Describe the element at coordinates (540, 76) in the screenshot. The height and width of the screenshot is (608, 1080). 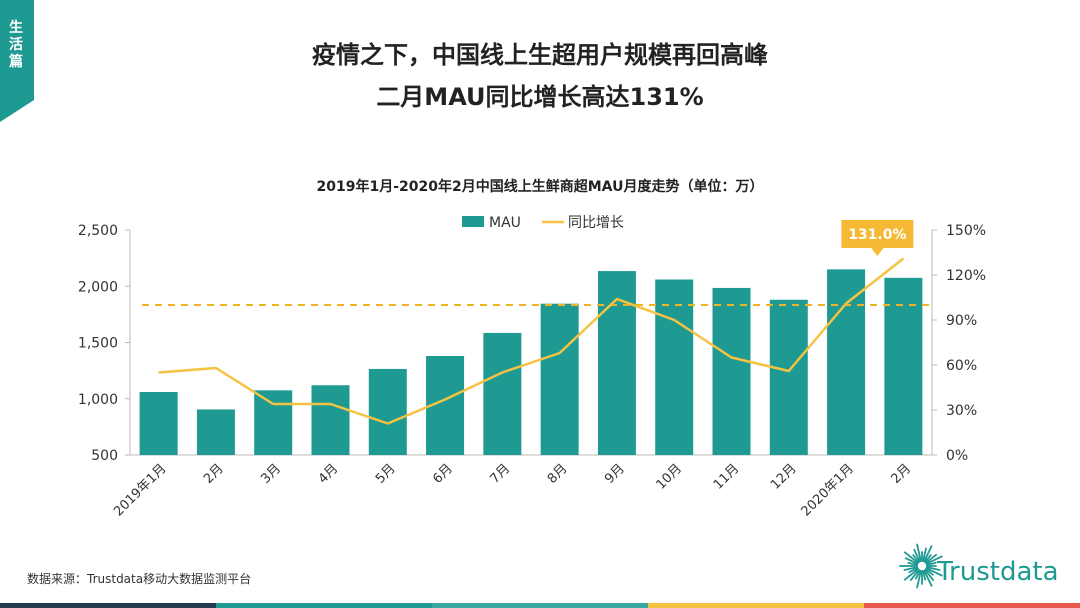
I see `page-title: 疫情之下，中国线上生超用户规模再回高峰 二月MAU同比增长高达131%` at that location.